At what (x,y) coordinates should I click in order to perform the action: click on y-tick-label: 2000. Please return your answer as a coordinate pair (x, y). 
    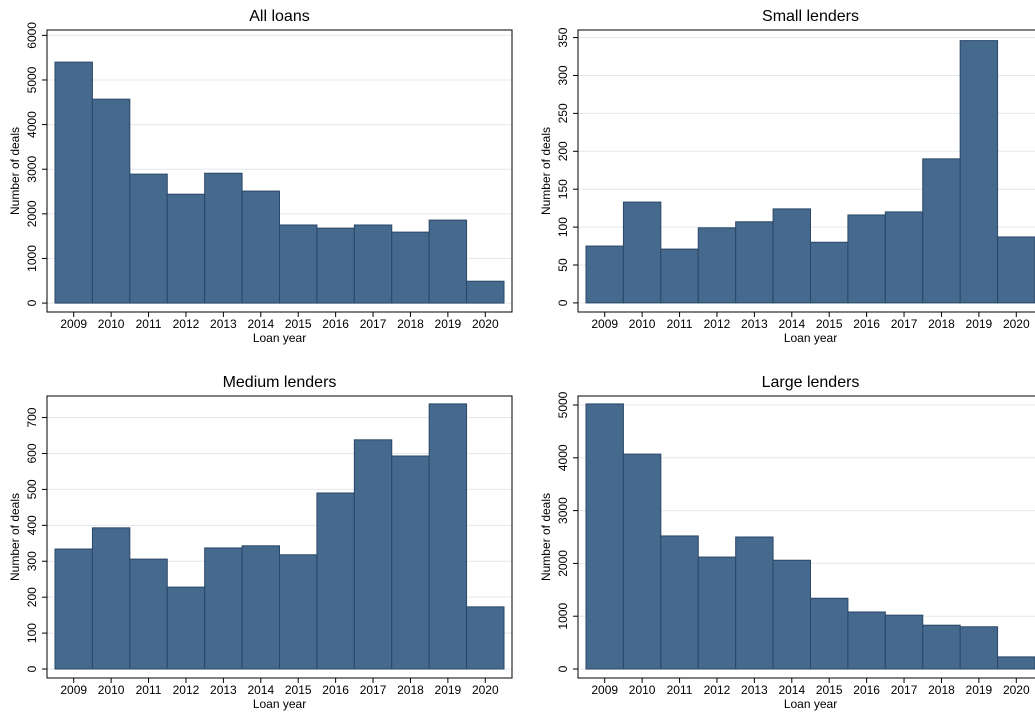
    Looking at the image, I should click on (563, 563).